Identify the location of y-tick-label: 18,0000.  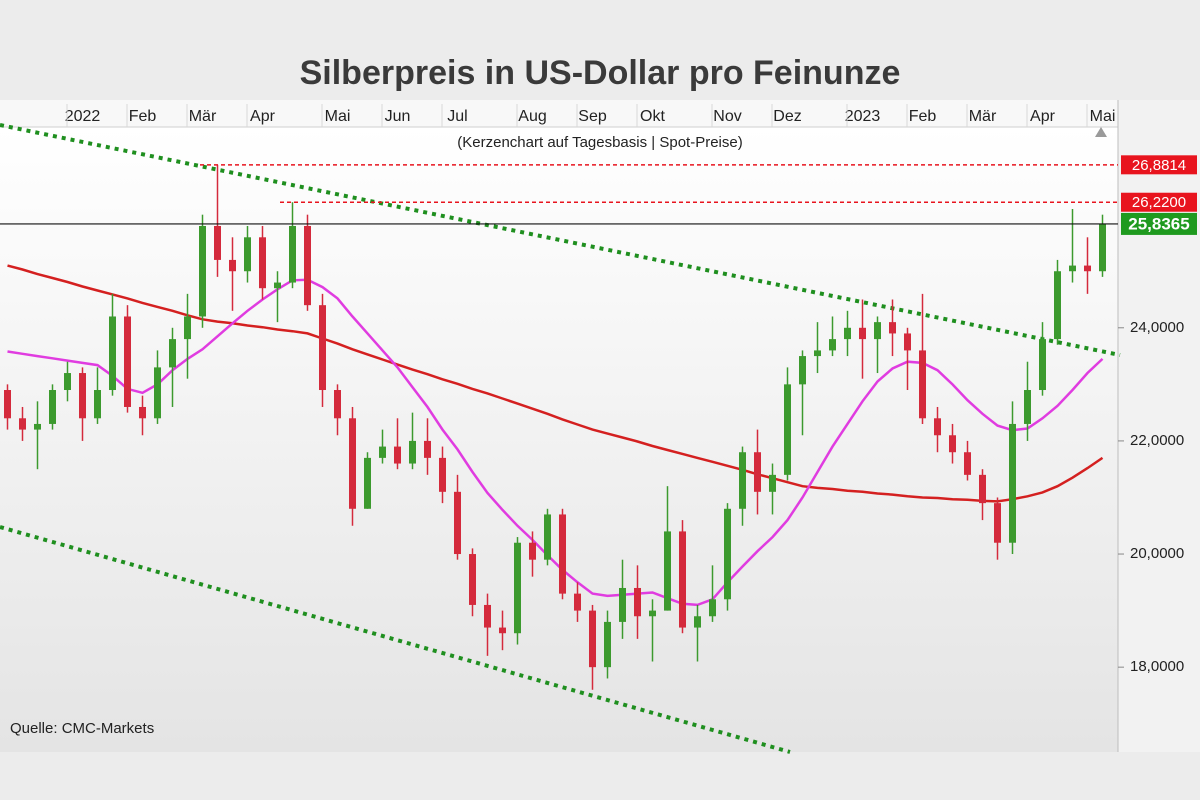
(1157, 666).